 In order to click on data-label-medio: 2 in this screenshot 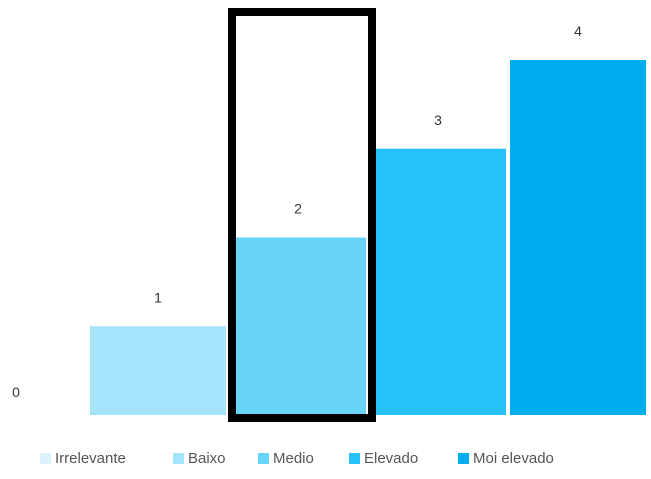, I will do `click(298, 209)`.